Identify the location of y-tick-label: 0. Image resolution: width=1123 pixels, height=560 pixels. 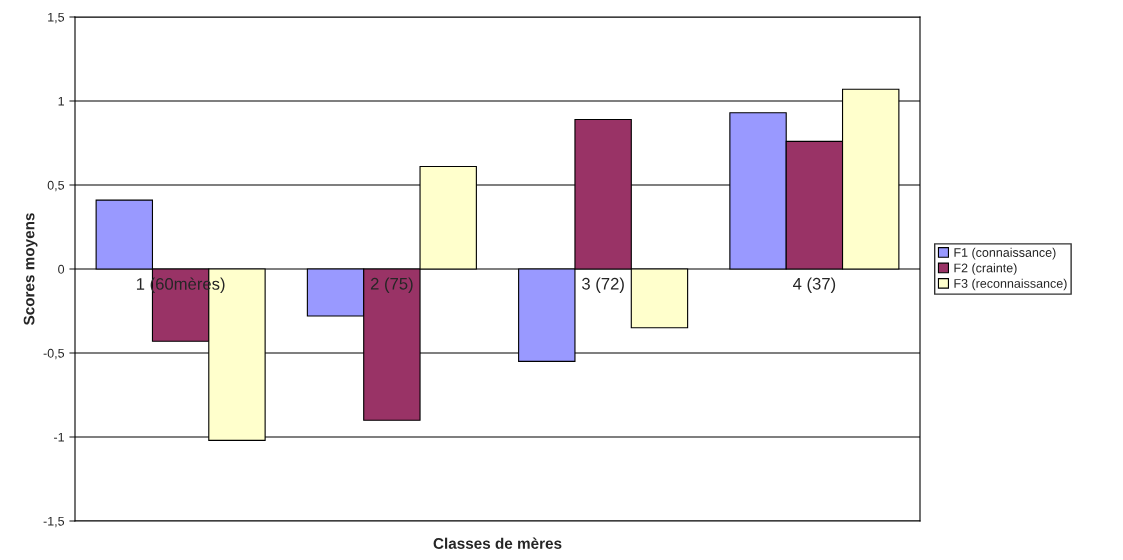
(61, 269).